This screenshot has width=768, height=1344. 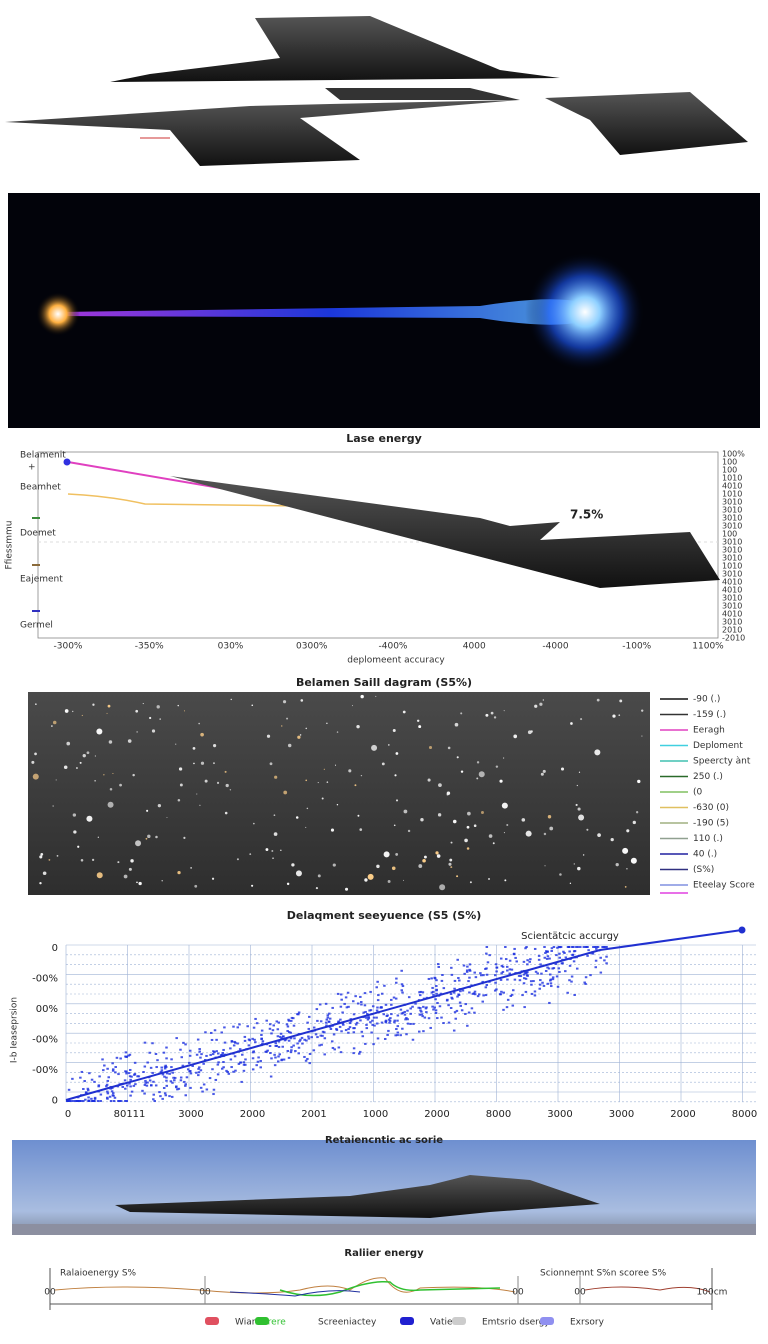 What do you see at coordinates (376, 91) in the screenshot?
I see `spaceship-image` at bounding box center [376, 91].